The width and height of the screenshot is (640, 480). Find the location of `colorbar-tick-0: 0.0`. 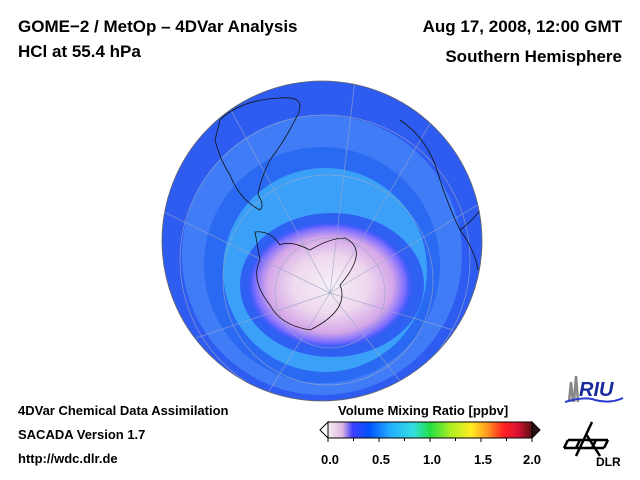

colorbar-tick-0: 0.0 is located at coordinates (330, 459).